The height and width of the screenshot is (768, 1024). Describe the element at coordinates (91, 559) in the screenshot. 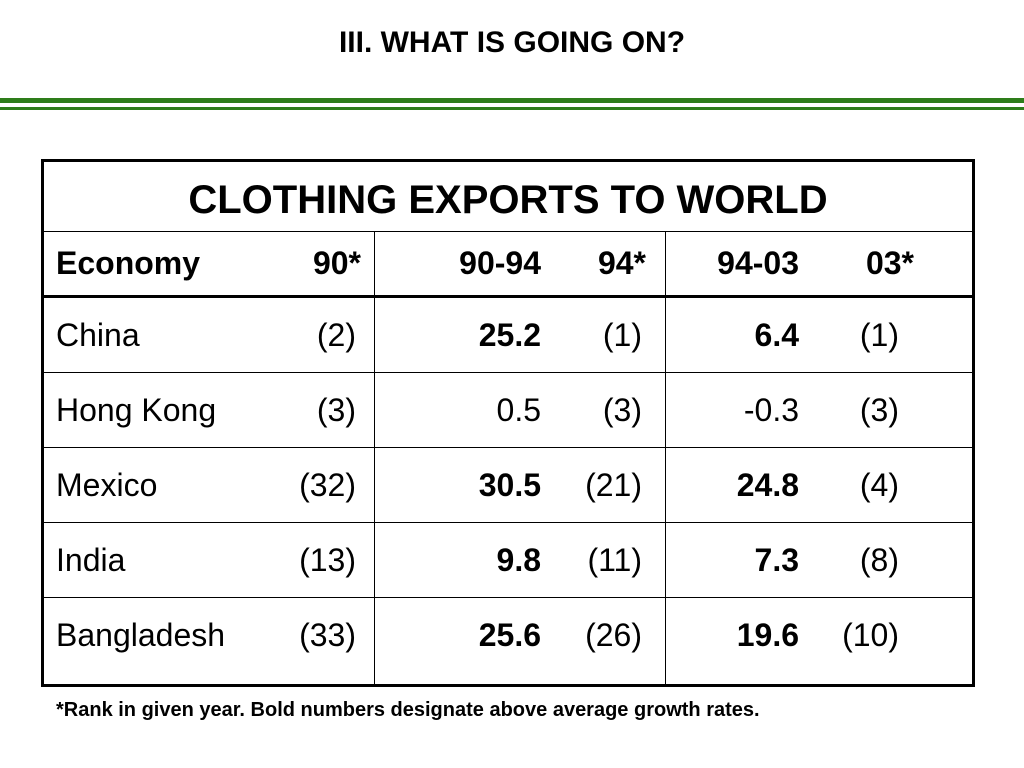

I see `cell-economy: India` at that location.